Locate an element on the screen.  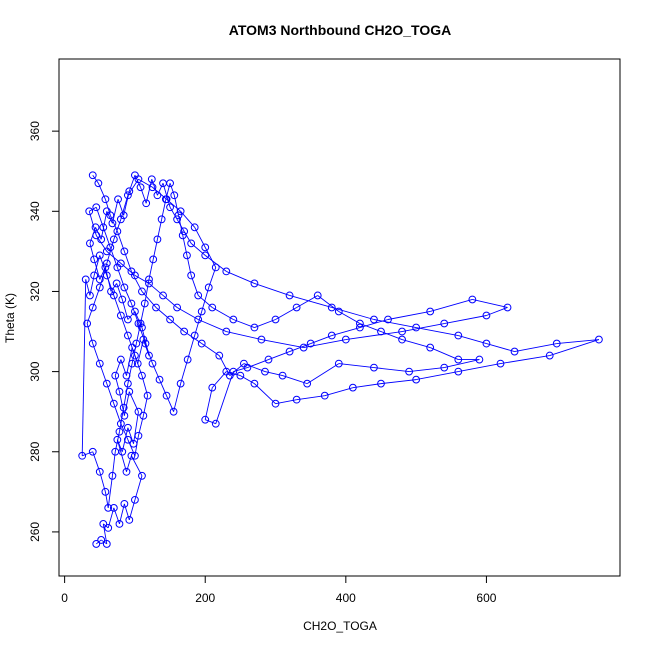
y-axis: 260 280 300 320 340 360 is located at coordinates (43, 331).